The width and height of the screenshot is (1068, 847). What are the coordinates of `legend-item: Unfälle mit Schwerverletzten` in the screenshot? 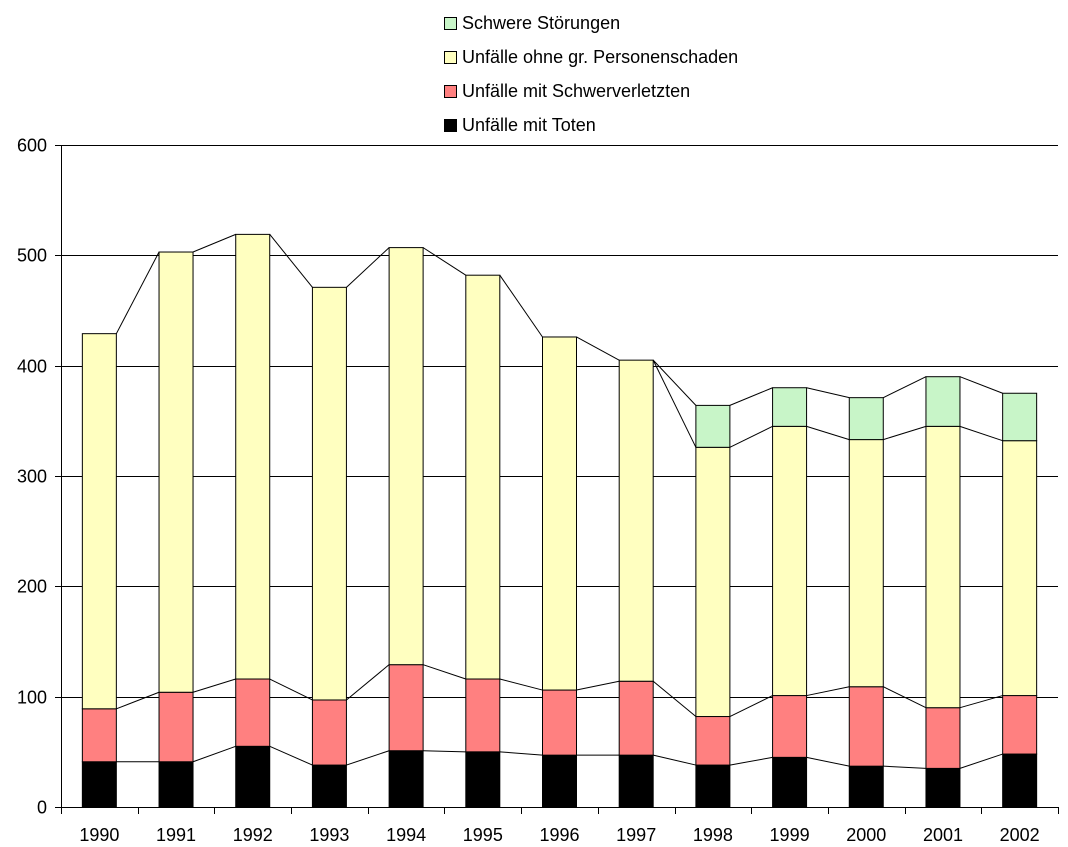 It's located at (591, 91).